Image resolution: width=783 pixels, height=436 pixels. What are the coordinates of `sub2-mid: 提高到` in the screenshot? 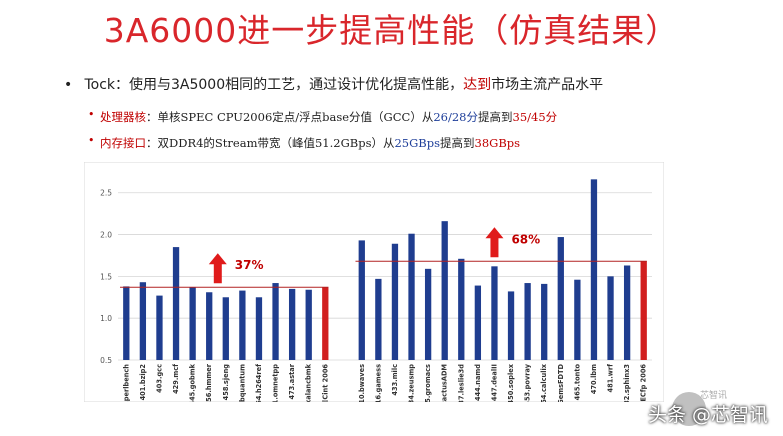 It's located at (457, 143).